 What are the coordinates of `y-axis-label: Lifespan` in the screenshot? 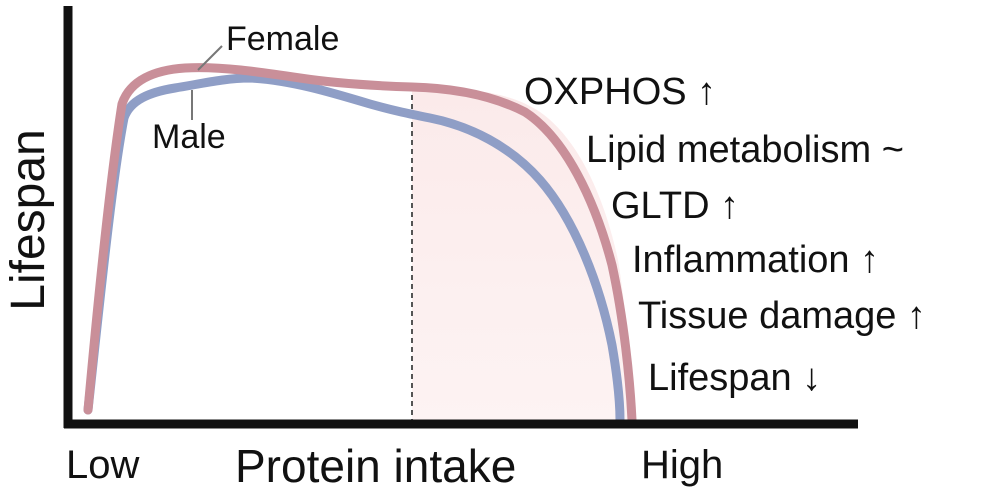 It's located at (28, 219).